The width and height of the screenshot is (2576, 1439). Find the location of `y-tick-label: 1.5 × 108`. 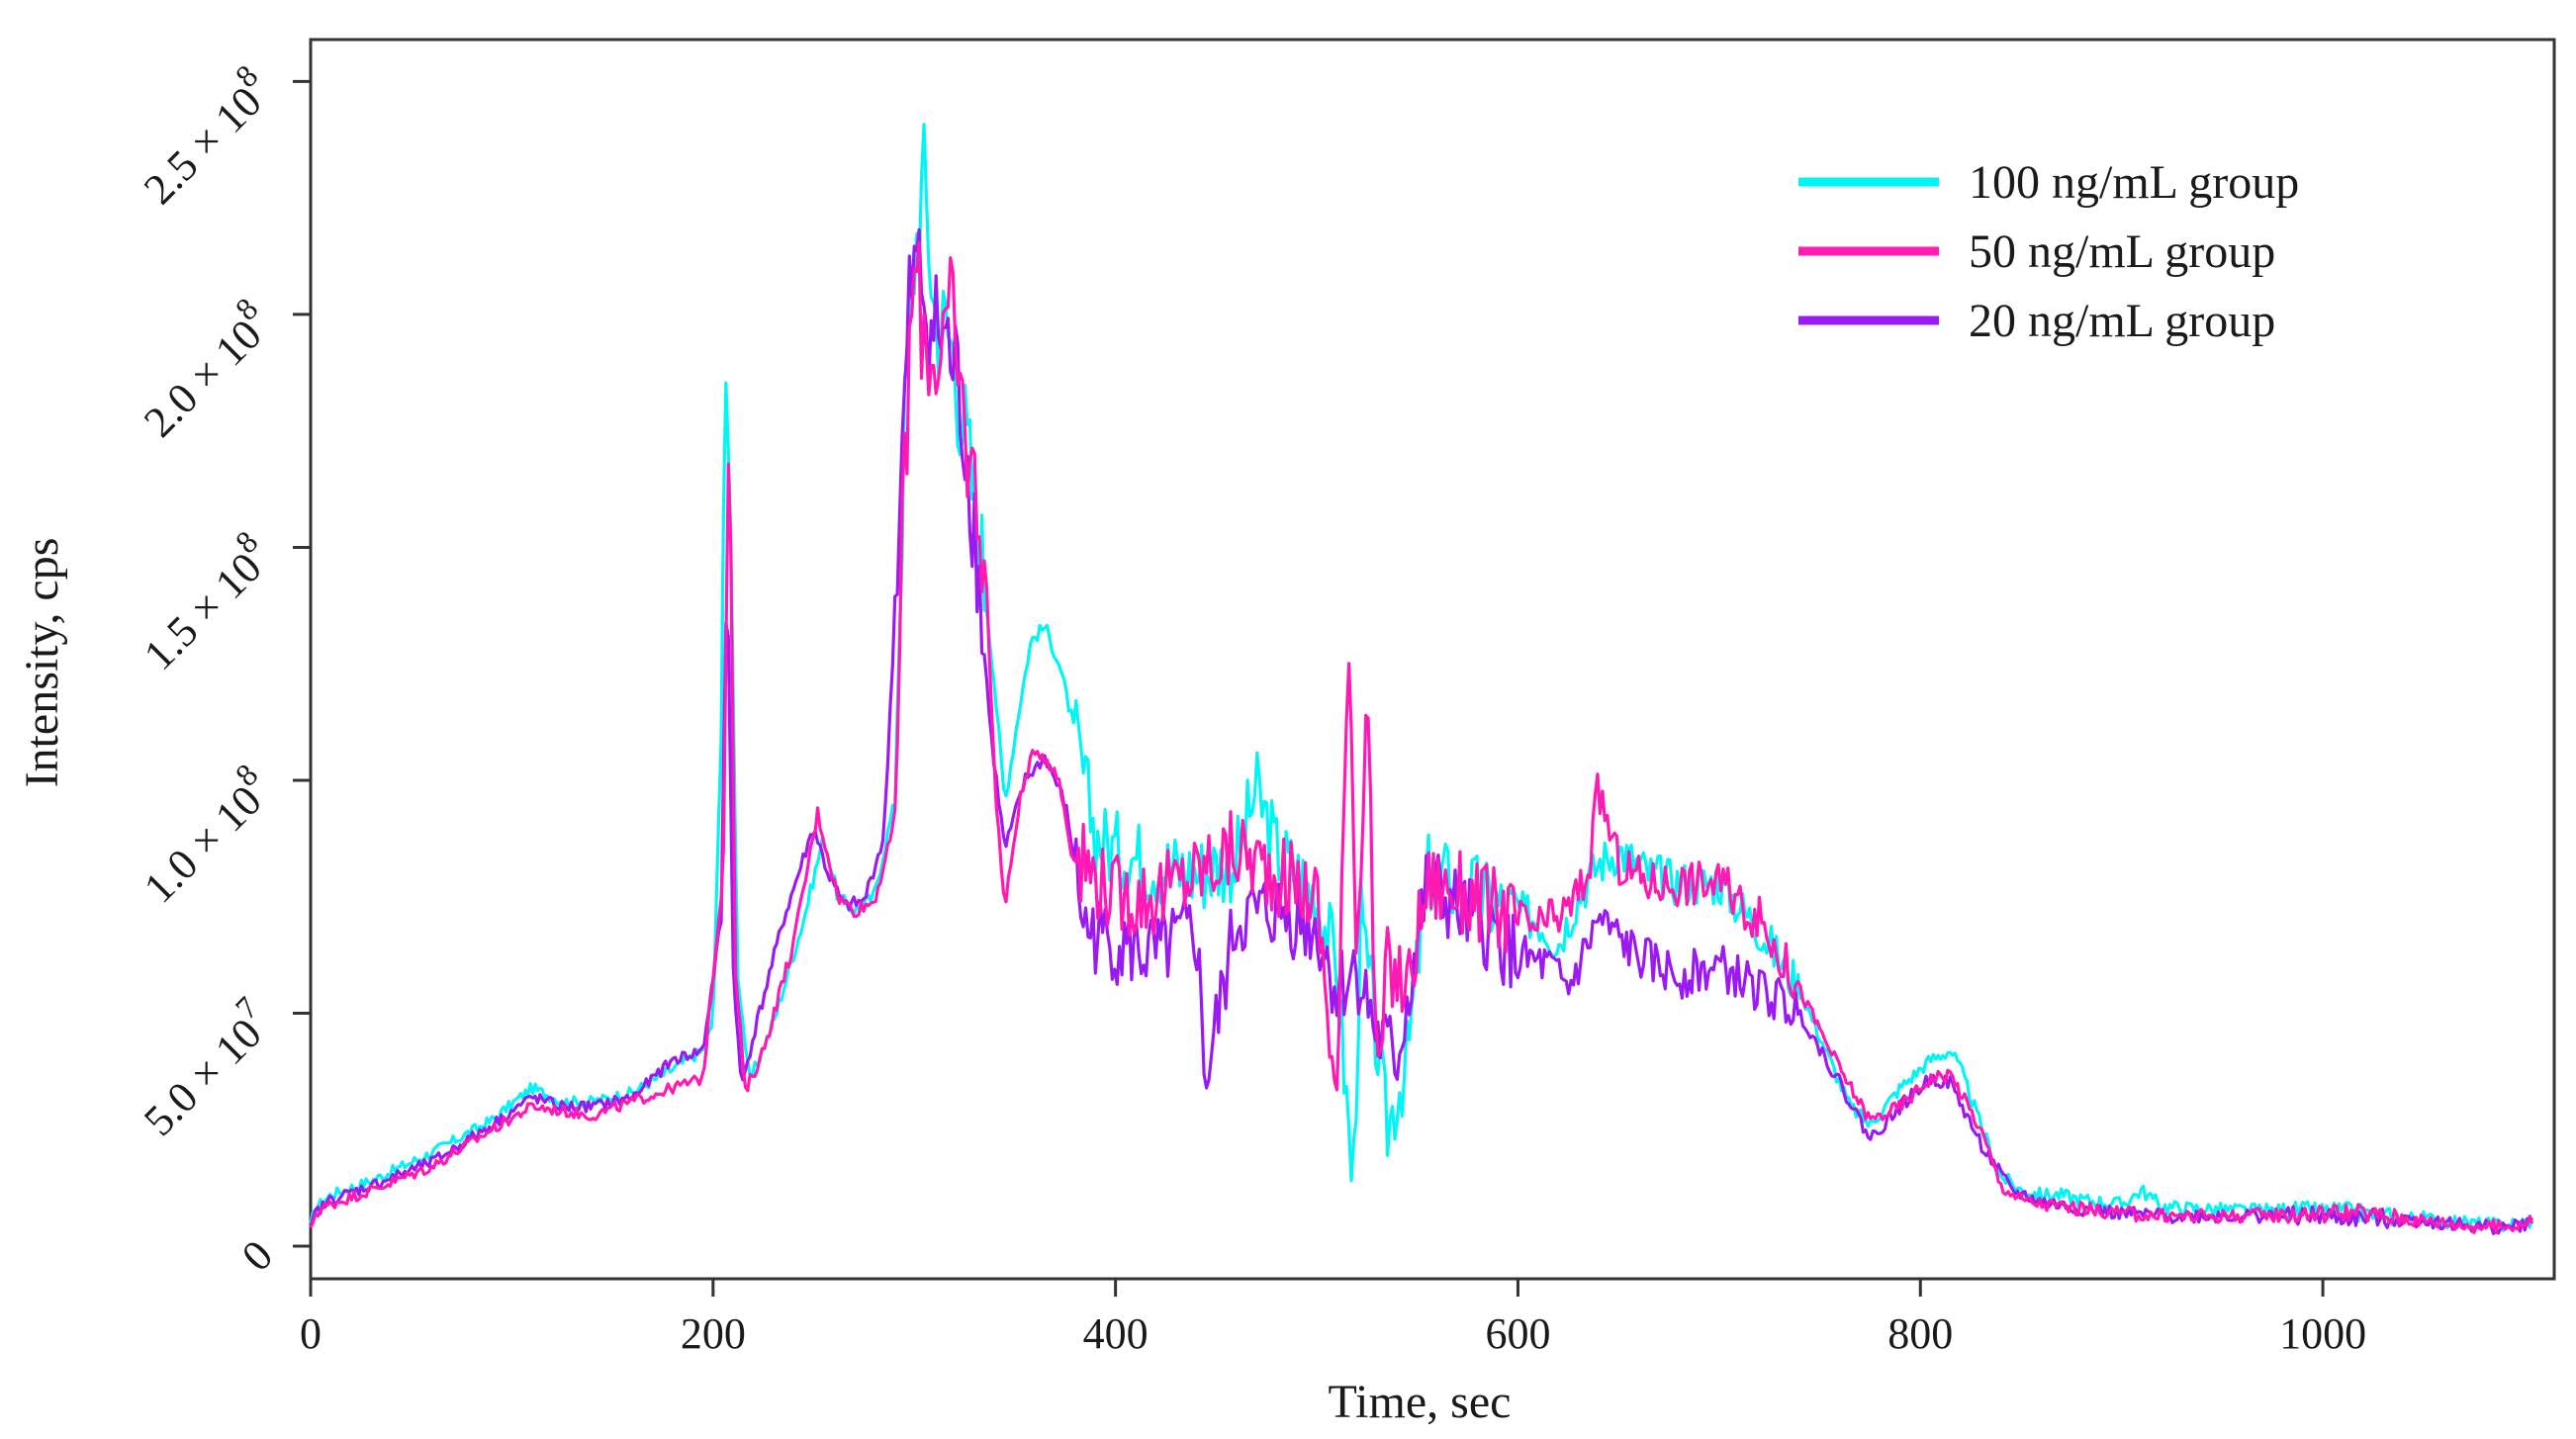

y-tick-label: 1.5 × 108 is located at coordinates (205, 601).